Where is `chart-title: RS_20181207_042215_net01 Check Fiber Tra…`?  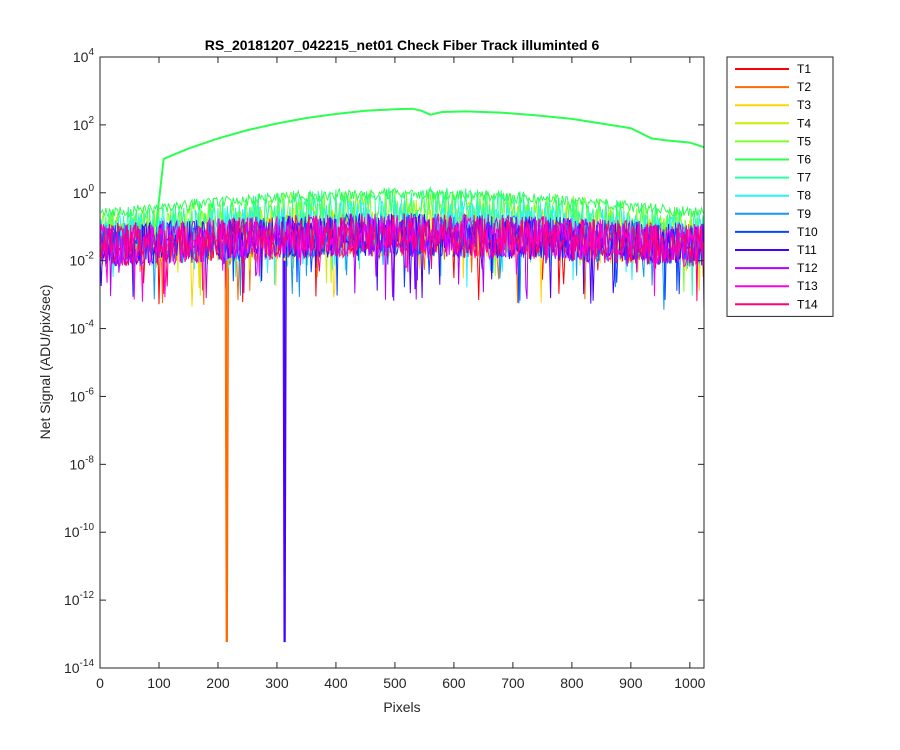
chart-title: RS_20181207_042215_net01 Check Fiber Tra… is located at coordinates (402, 45).